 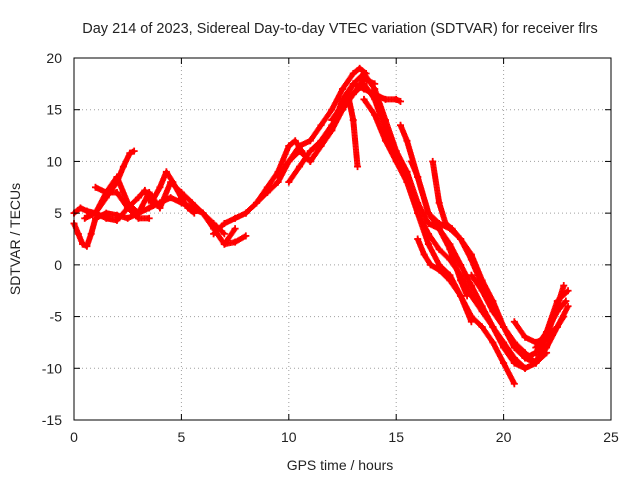 What do you see at coordinates (396, 437) in the screenshot?
I see `x-tick-label: 15` at bounding box center [396, 437].